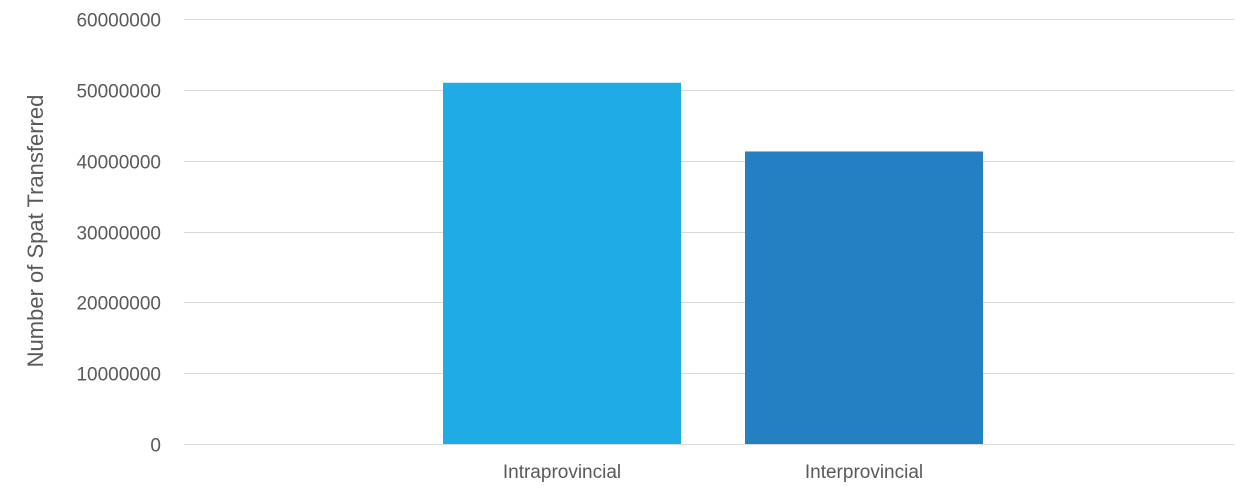  Describe the element at coordinates (118, 21) in the screenshot. I see `y-tick-label: 60000000` at that location.